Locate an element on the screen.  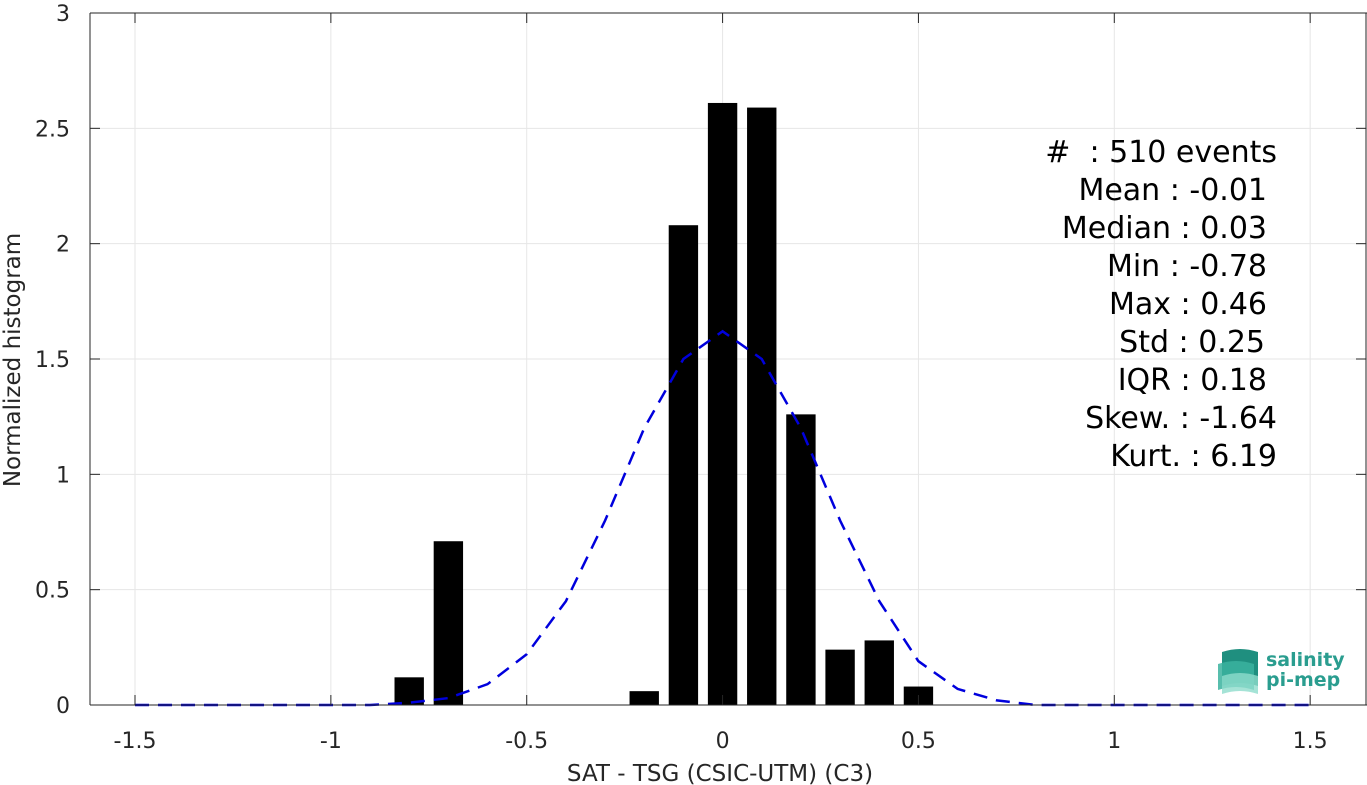
wave-icon is located at coordinates (1238, 671).